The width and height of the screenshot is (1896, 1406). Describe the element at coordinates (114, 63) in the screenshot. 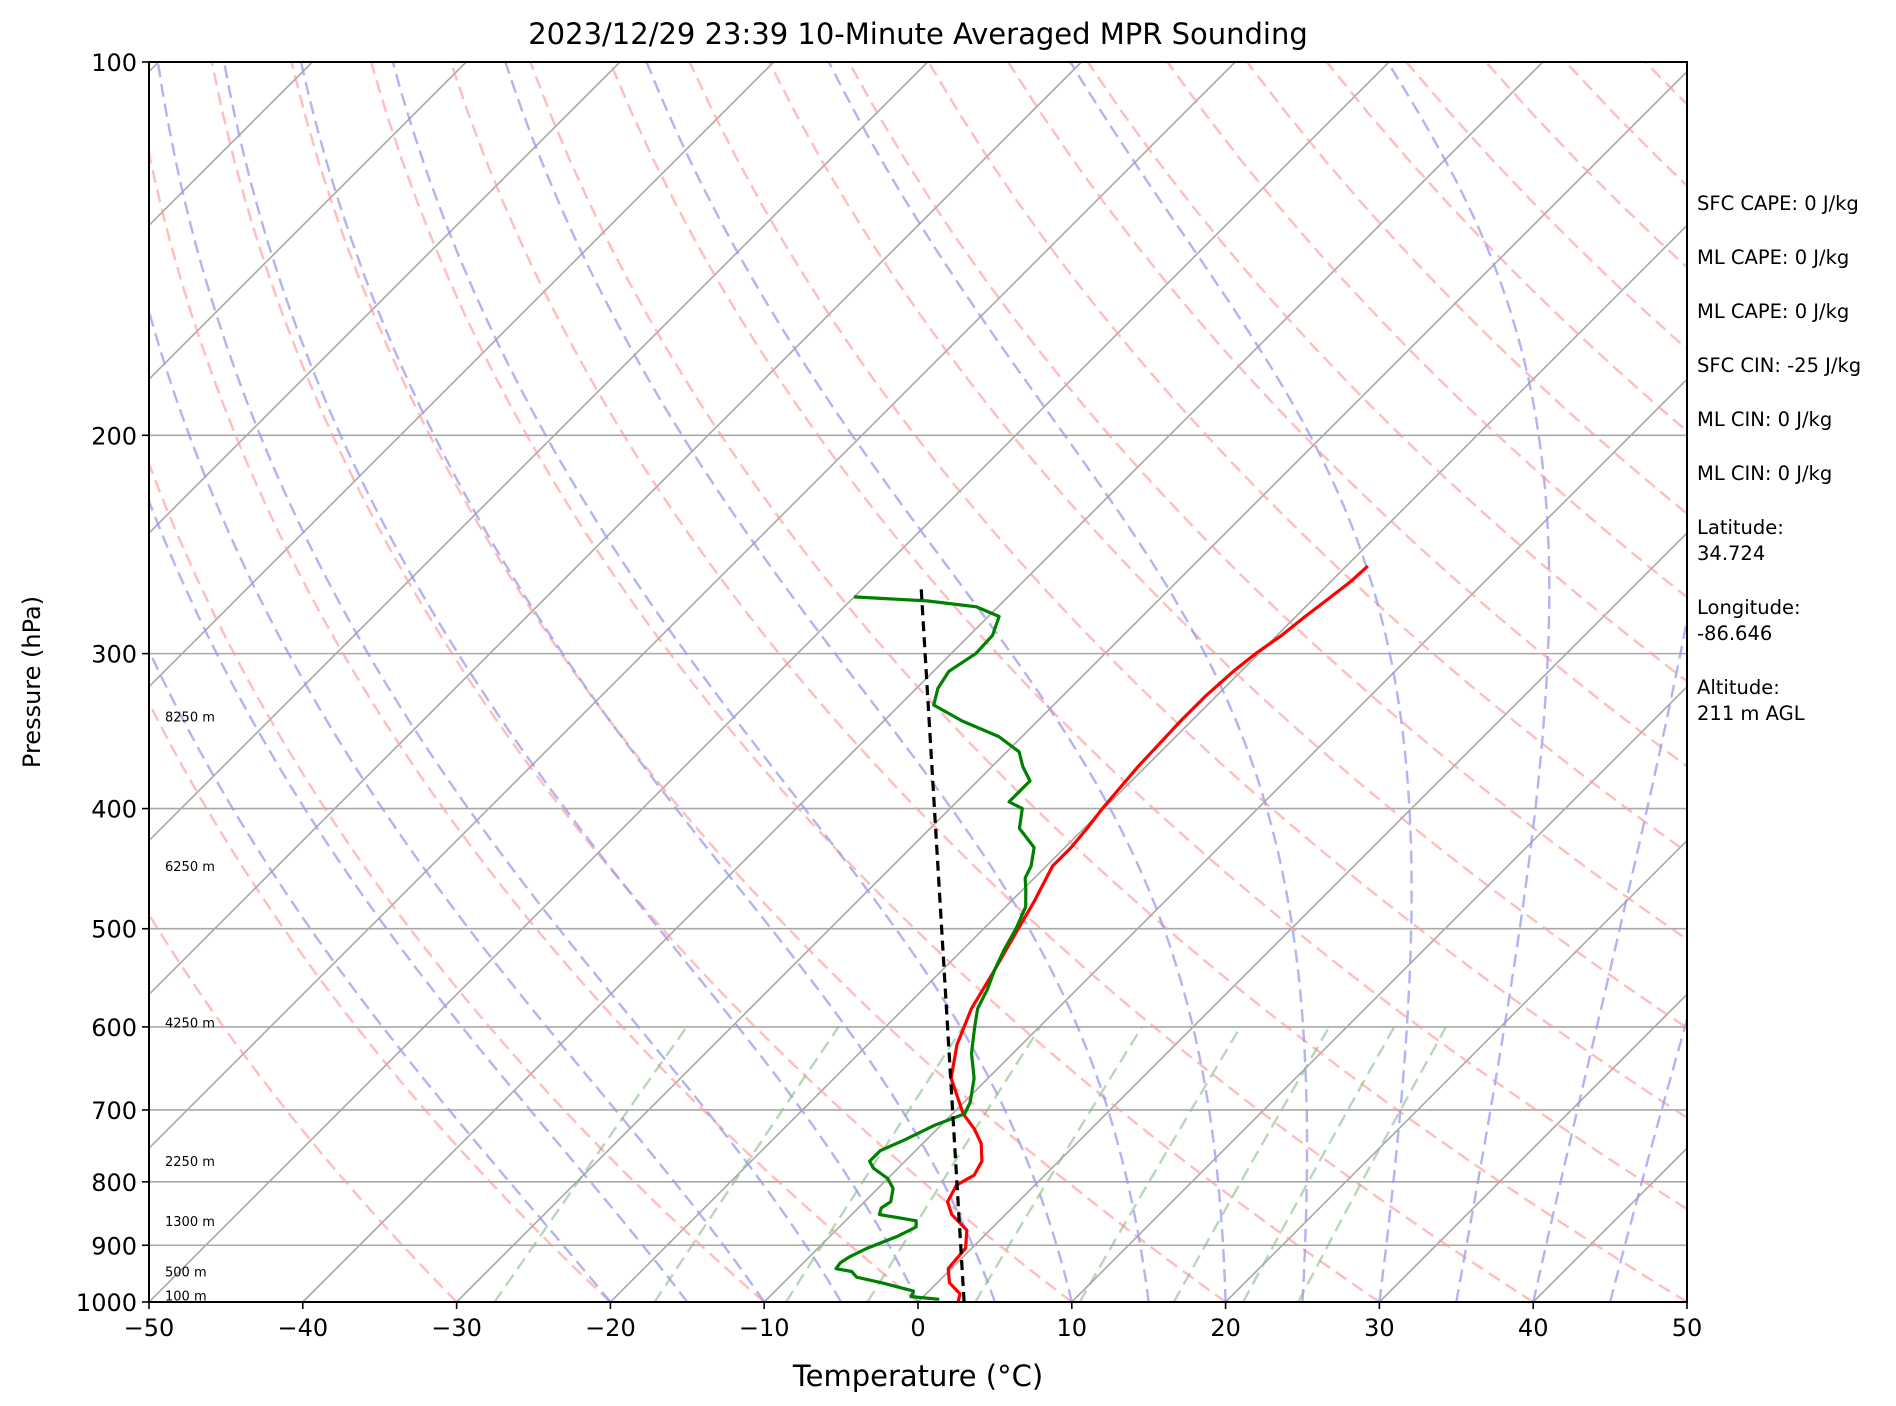

I see `y-tick-label: 100` at that location.